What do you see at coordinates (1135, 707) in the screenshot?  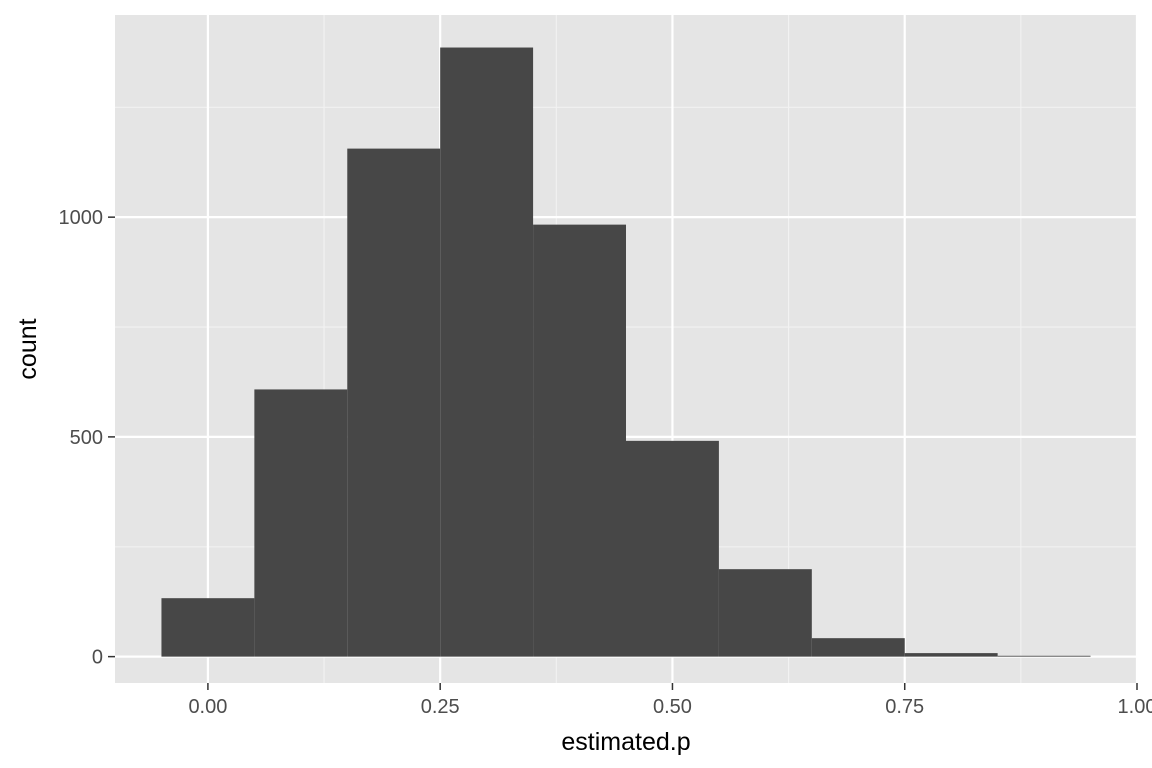 I see `x-tick-label: 1.00` at bounding box center [1135, 707].